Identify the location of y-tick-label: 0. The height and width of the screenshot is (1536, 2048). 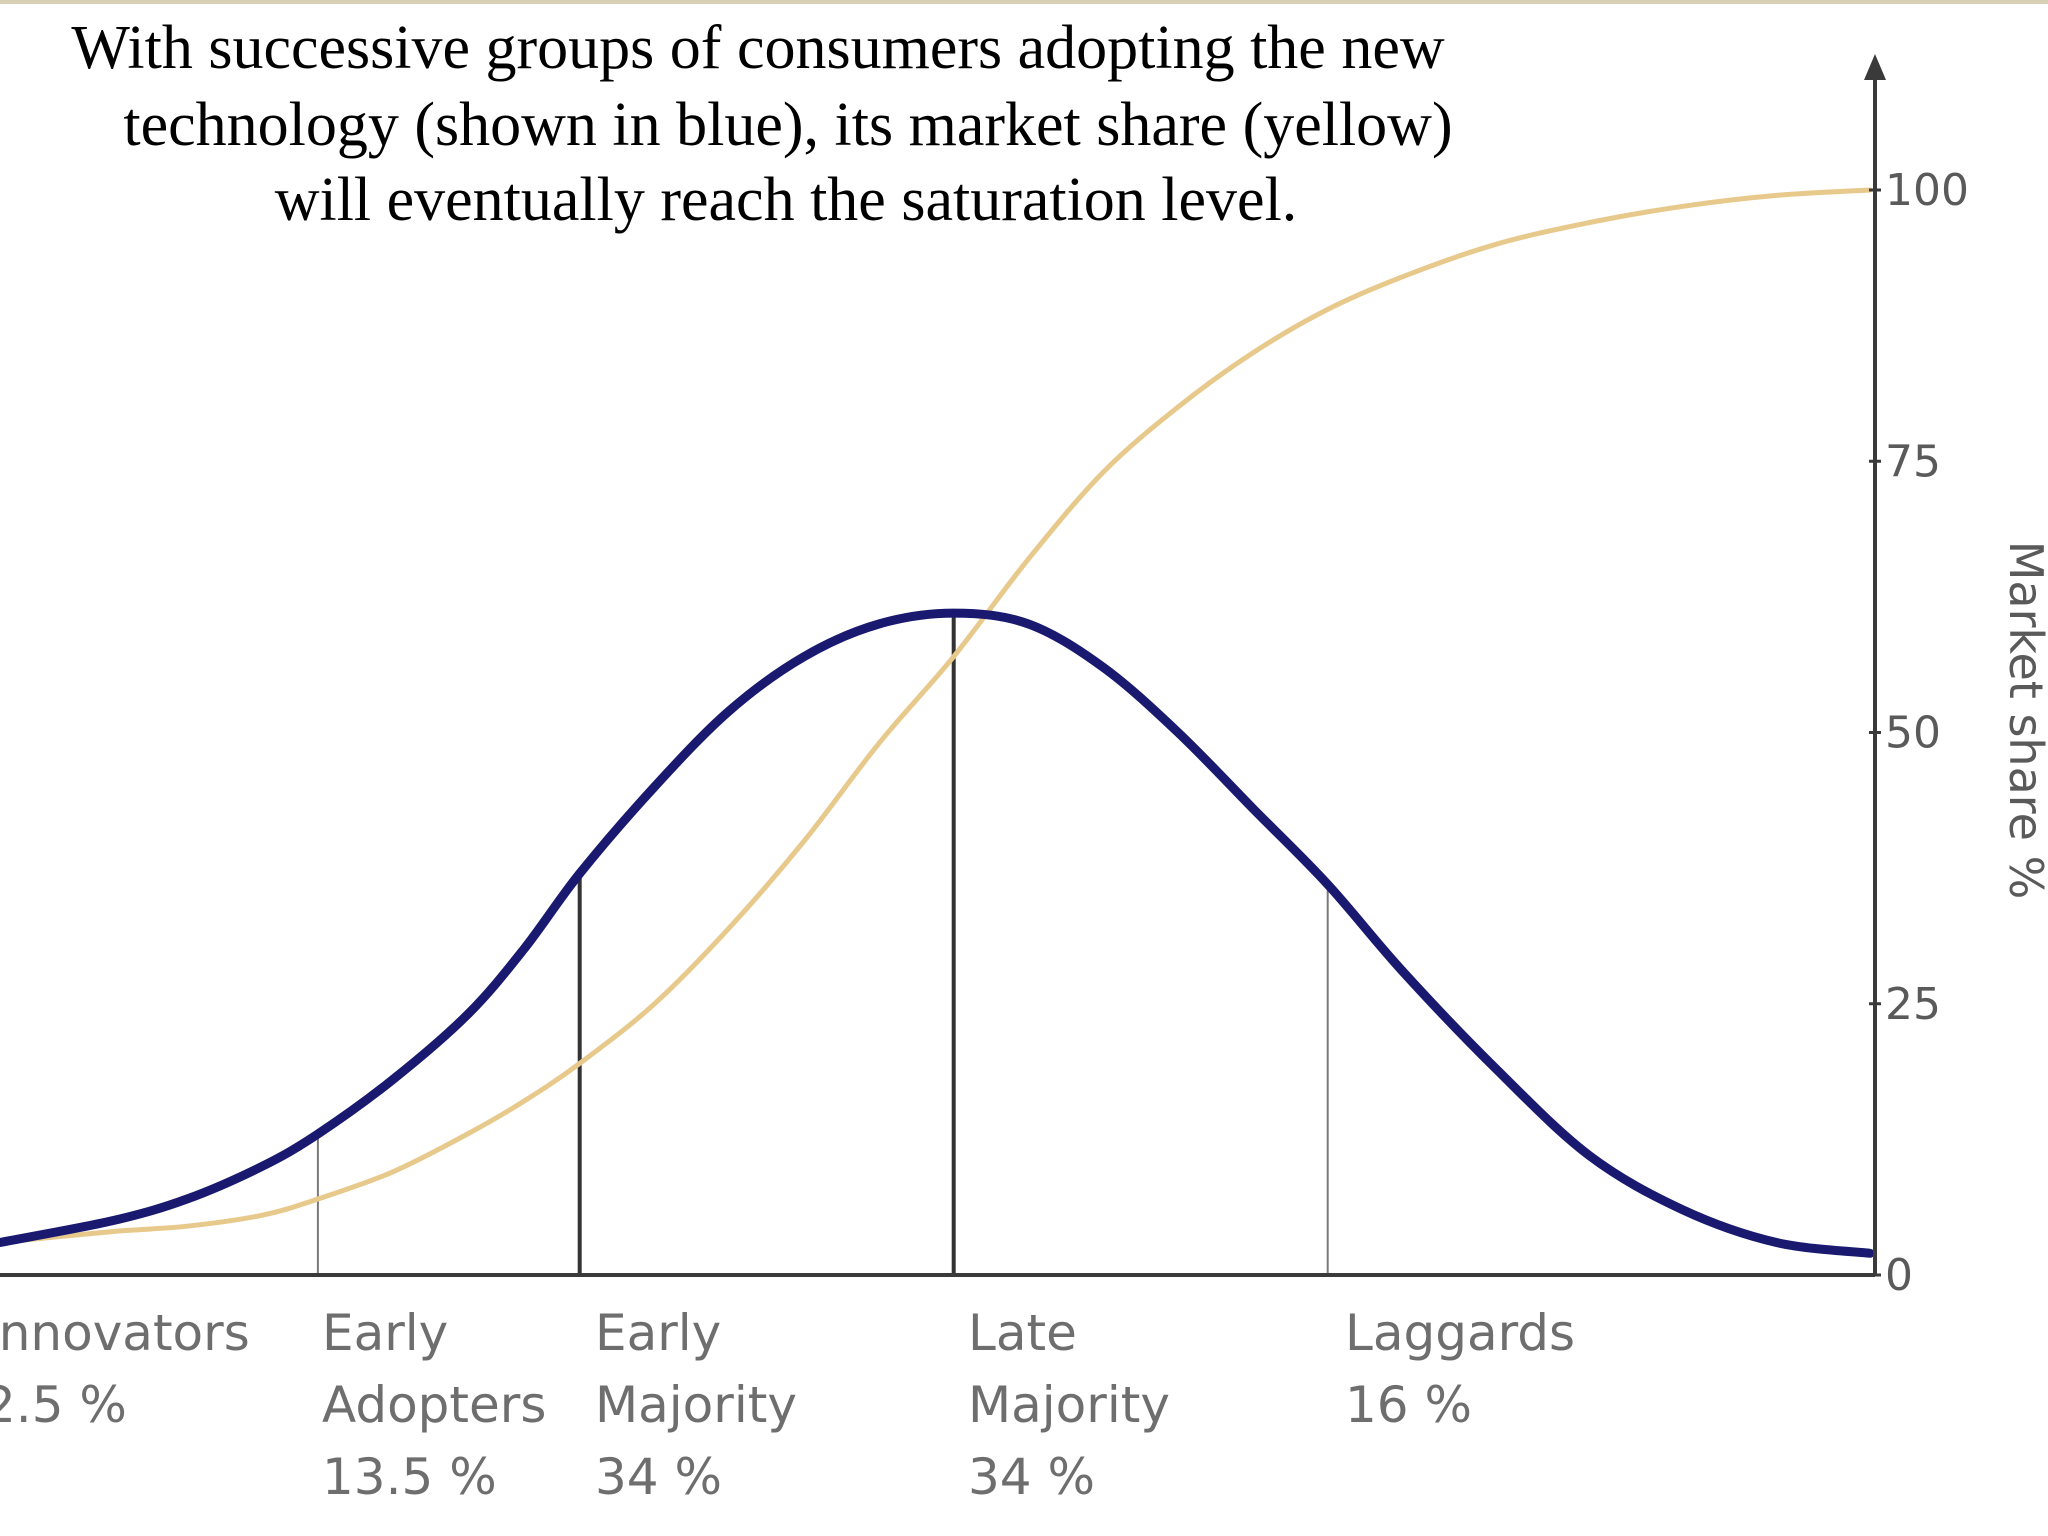
(1899, 1275).